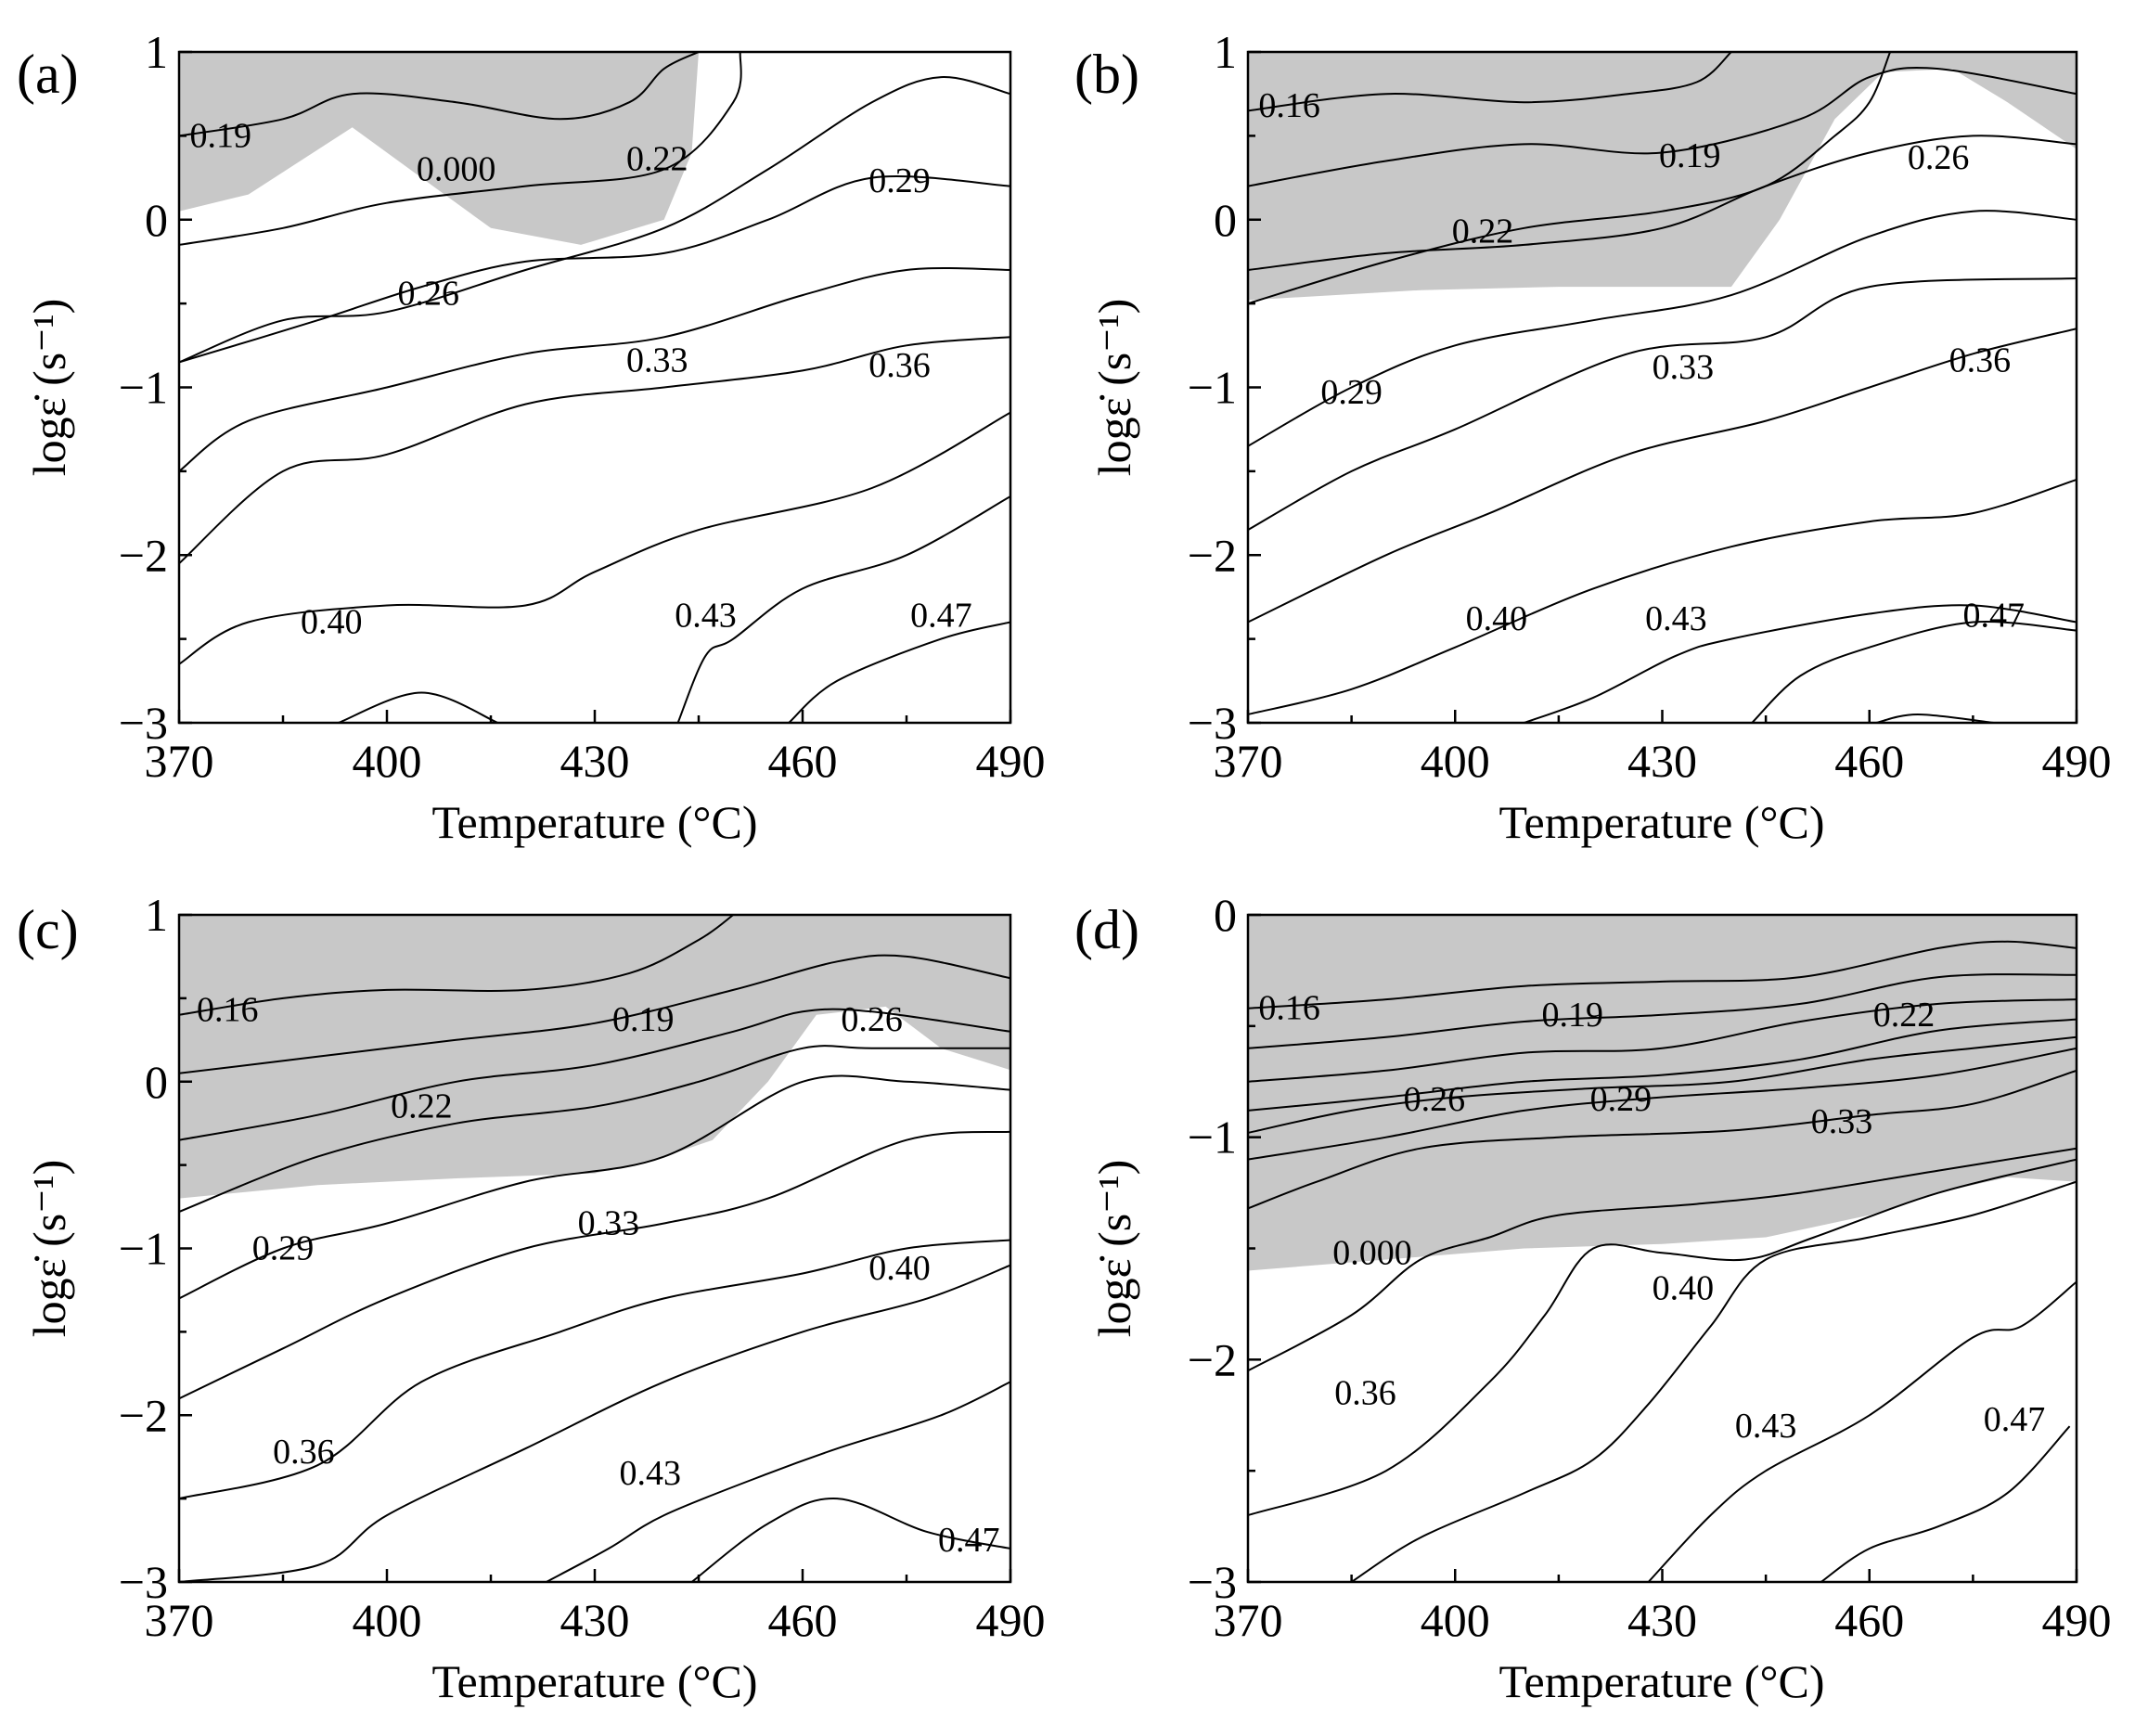 Image resolution: width=2135 pixels, height=1736 pixels. I want to click on contour-label: 0.000, so click(456, 169).